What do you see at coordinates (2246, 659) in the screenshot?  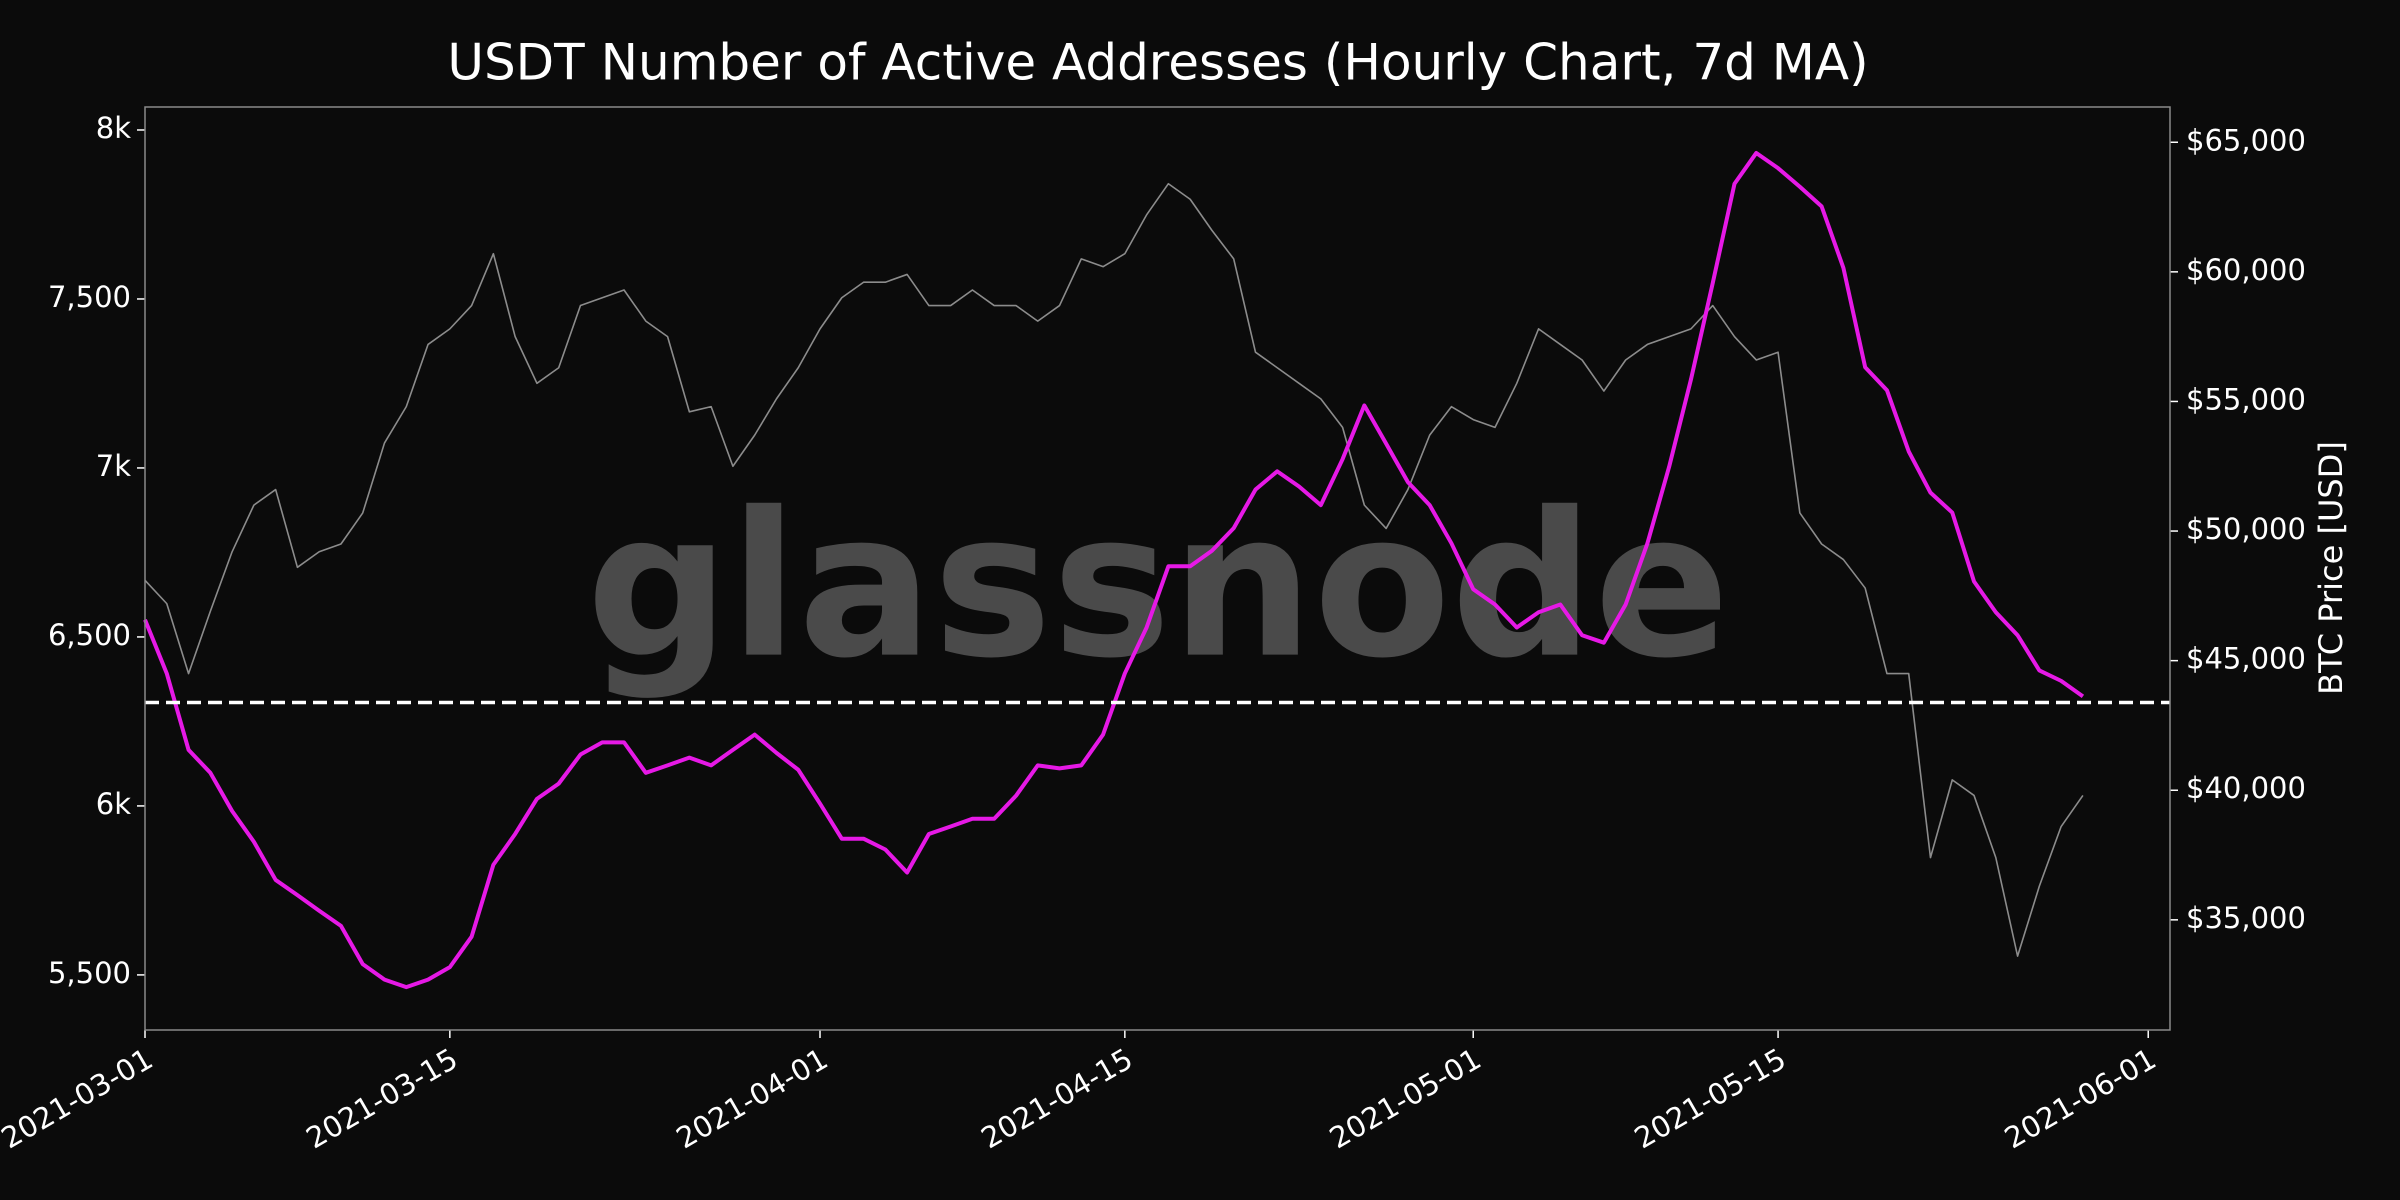 I see `y2-tick-label: $45,000` at bounding box center [2246, 659].